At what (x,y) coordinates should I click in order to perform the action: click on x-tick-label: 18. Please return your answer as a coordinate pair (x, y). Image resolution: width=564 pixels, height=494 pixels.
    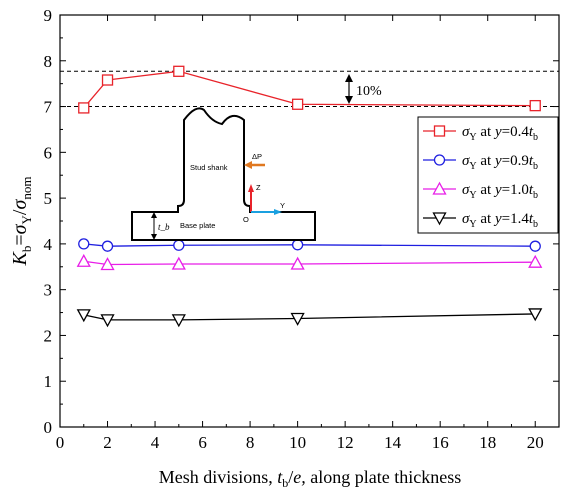
    Looking at the image, I should click on (487, 442).